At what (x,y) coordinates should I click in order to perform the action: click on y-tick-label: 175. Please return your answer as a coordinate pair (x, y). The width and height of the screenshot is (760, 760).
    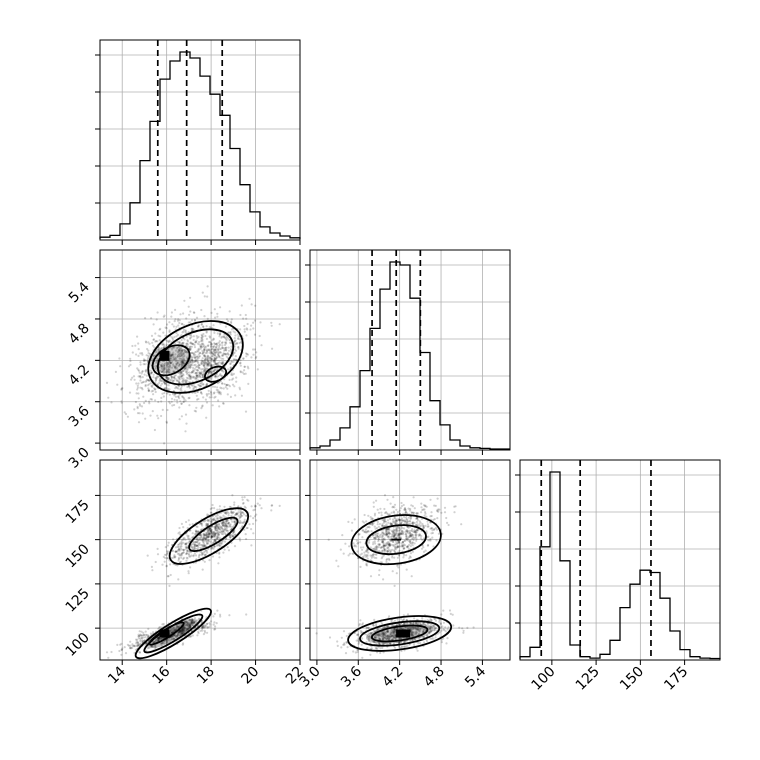
    Looking at the image, I should click on (78, 512).